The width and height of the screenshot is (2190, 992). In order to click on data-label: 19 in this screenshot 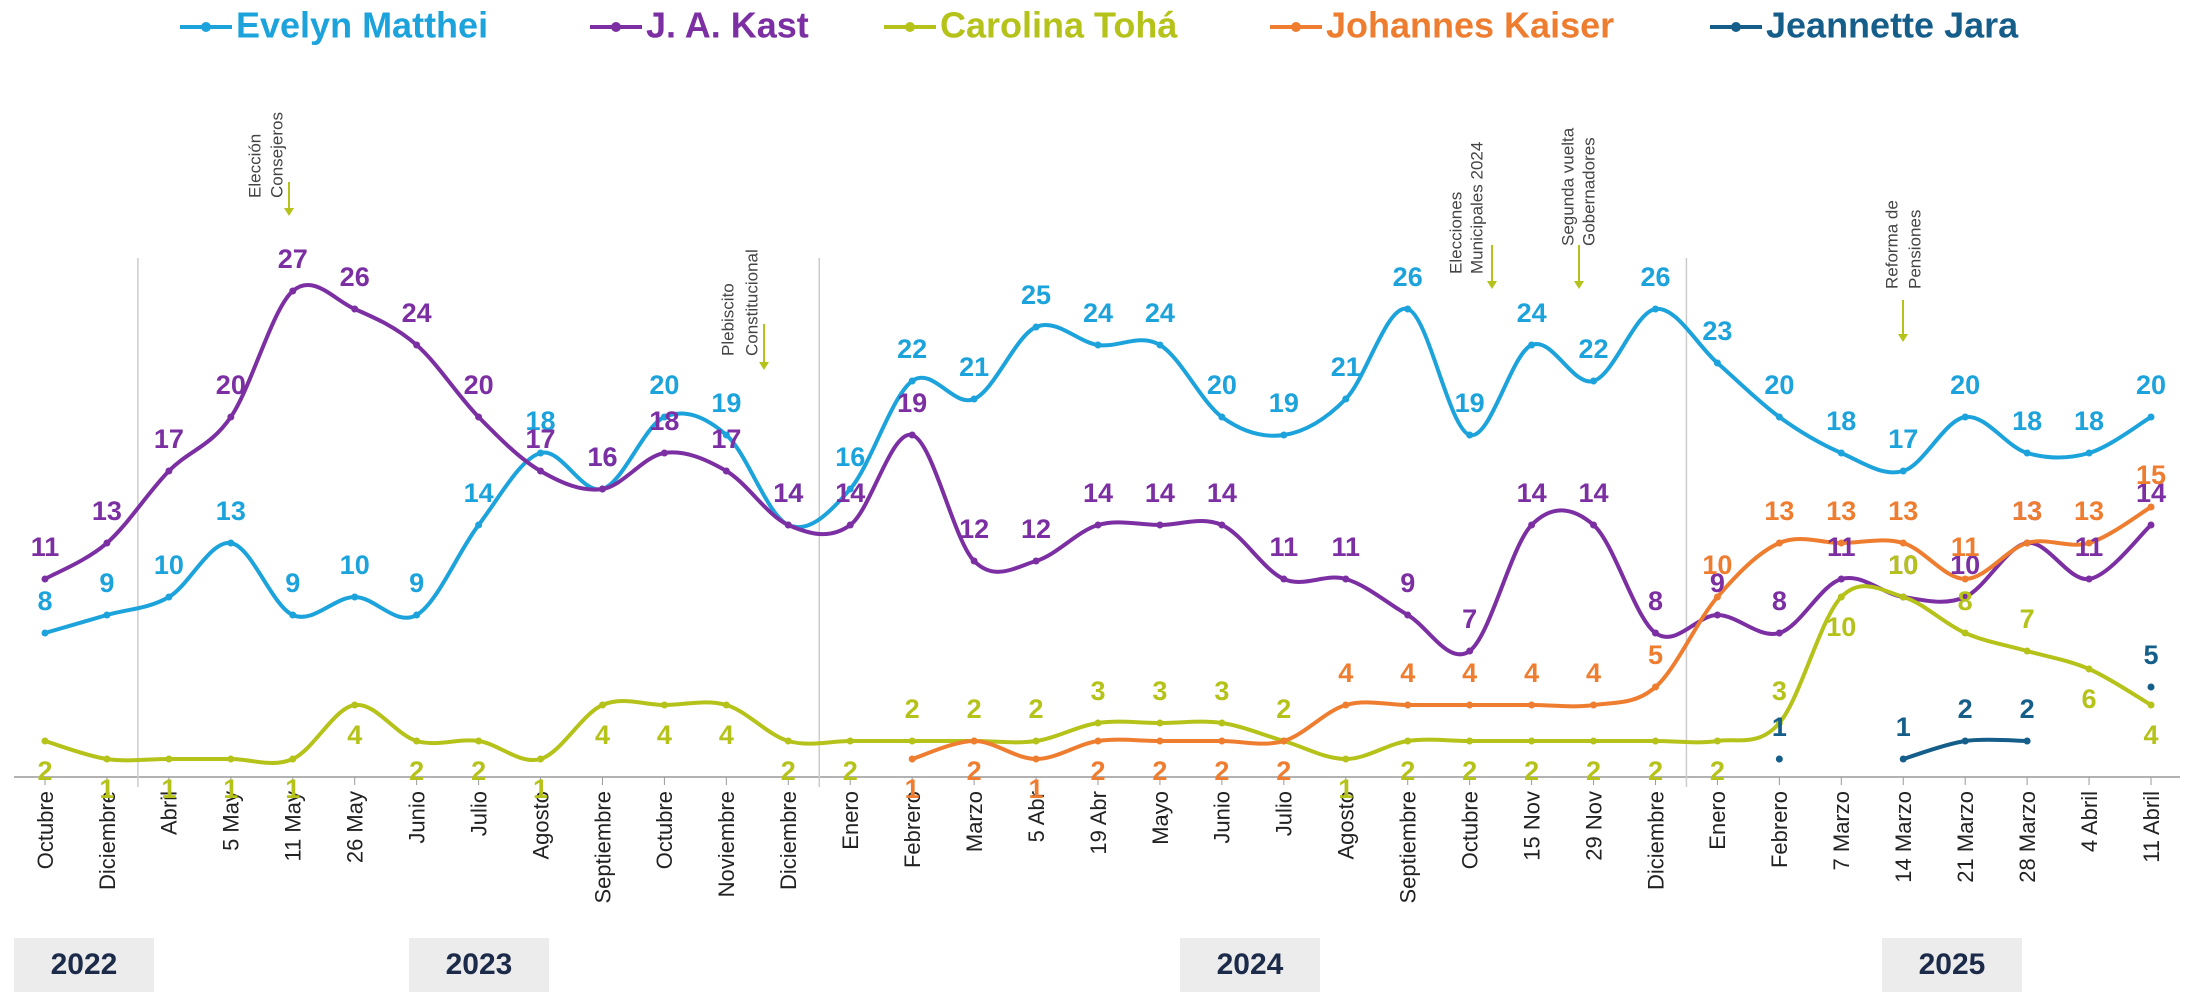, I will do `click(1470, 403)`.